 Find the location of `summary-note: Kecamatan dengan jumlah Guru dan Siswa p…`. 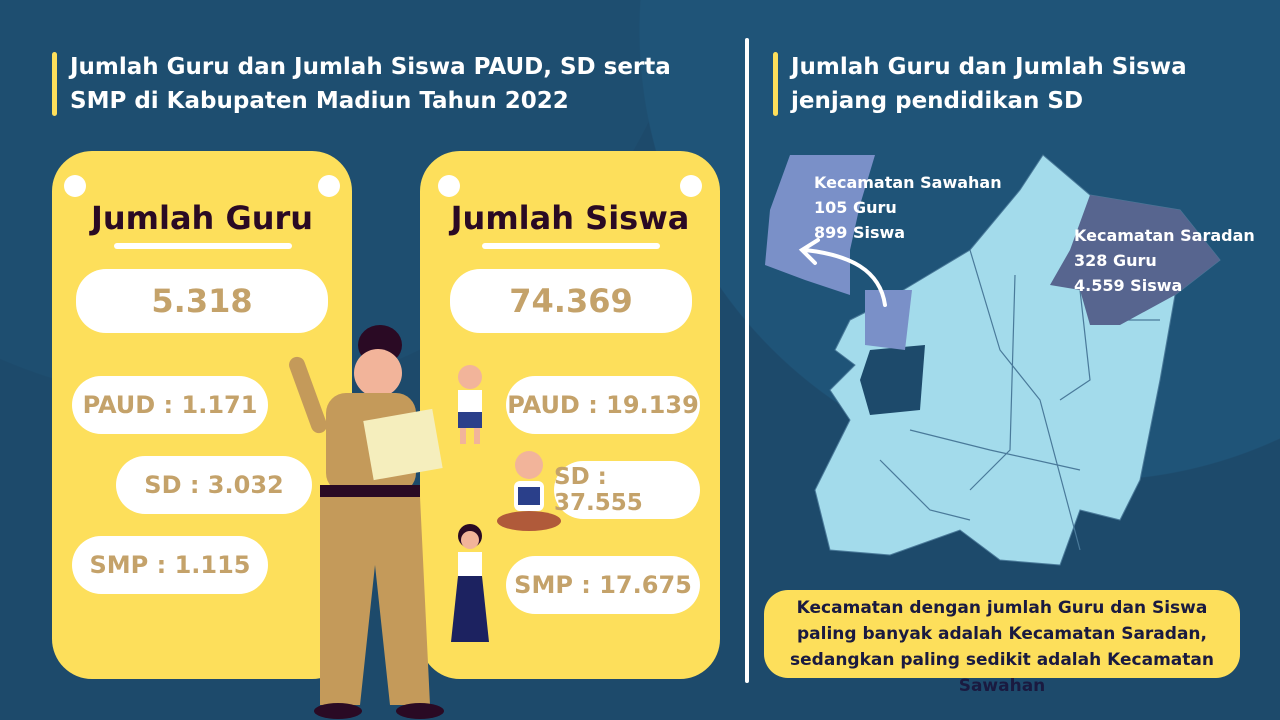

summary-note: Kecamatan dengan jumlah Guru dan Siswa p… is located at coordinates (1002, 643).